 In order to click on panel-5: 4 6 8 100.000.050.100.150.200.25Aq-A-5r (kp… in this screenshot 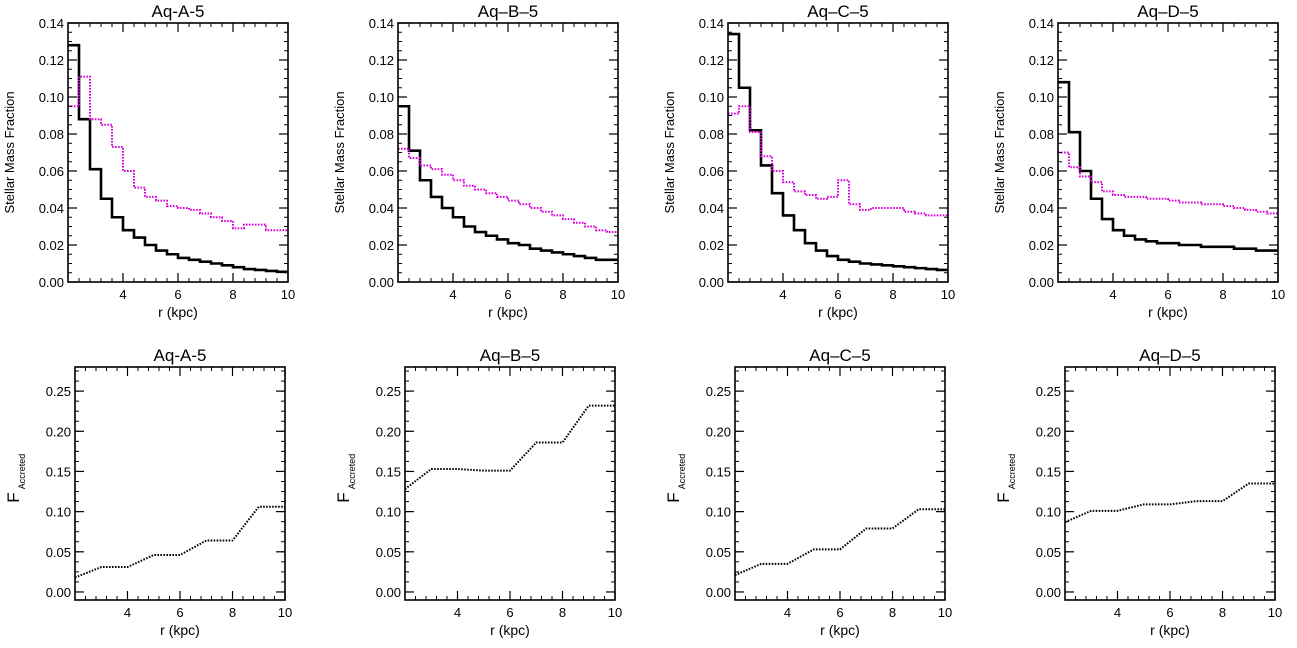, I will do `click(148, 492)`.